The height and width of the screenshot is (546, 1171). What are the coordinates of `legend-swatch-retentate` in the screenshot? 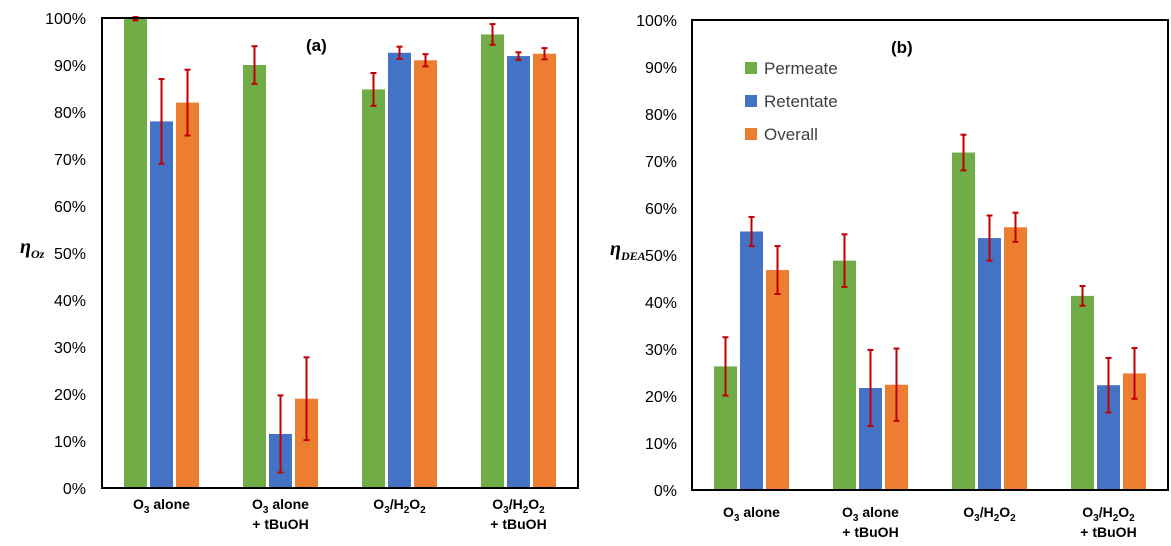 It's located at (751, 101).